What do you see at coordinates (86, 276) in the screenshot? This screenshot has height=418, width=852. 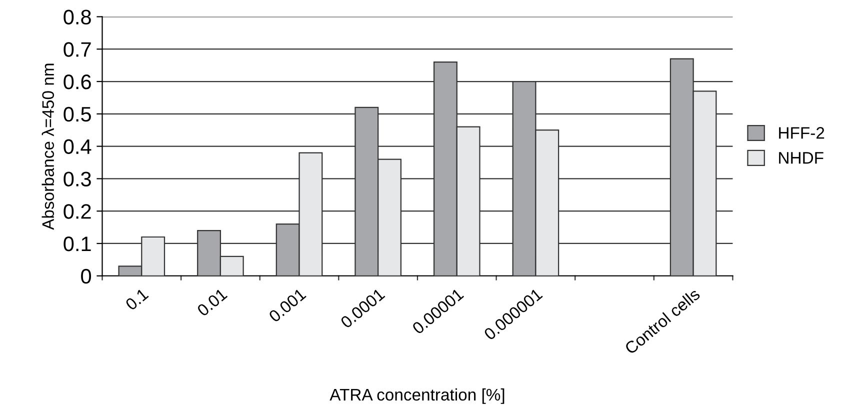 I see `y-tick-label: 0` at bounding box center [86, 276].